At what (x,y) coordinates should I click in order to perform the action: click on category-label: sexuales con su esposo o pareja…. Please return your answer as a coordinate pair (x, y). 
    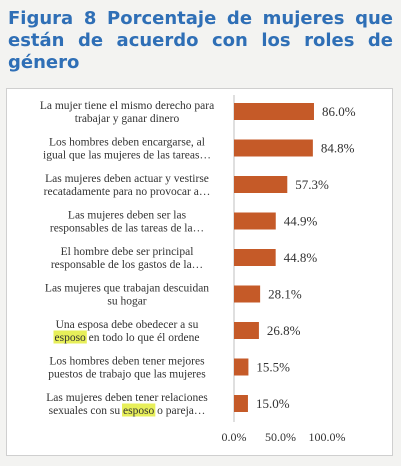
    Looking at the image, I should click on (127, 411).